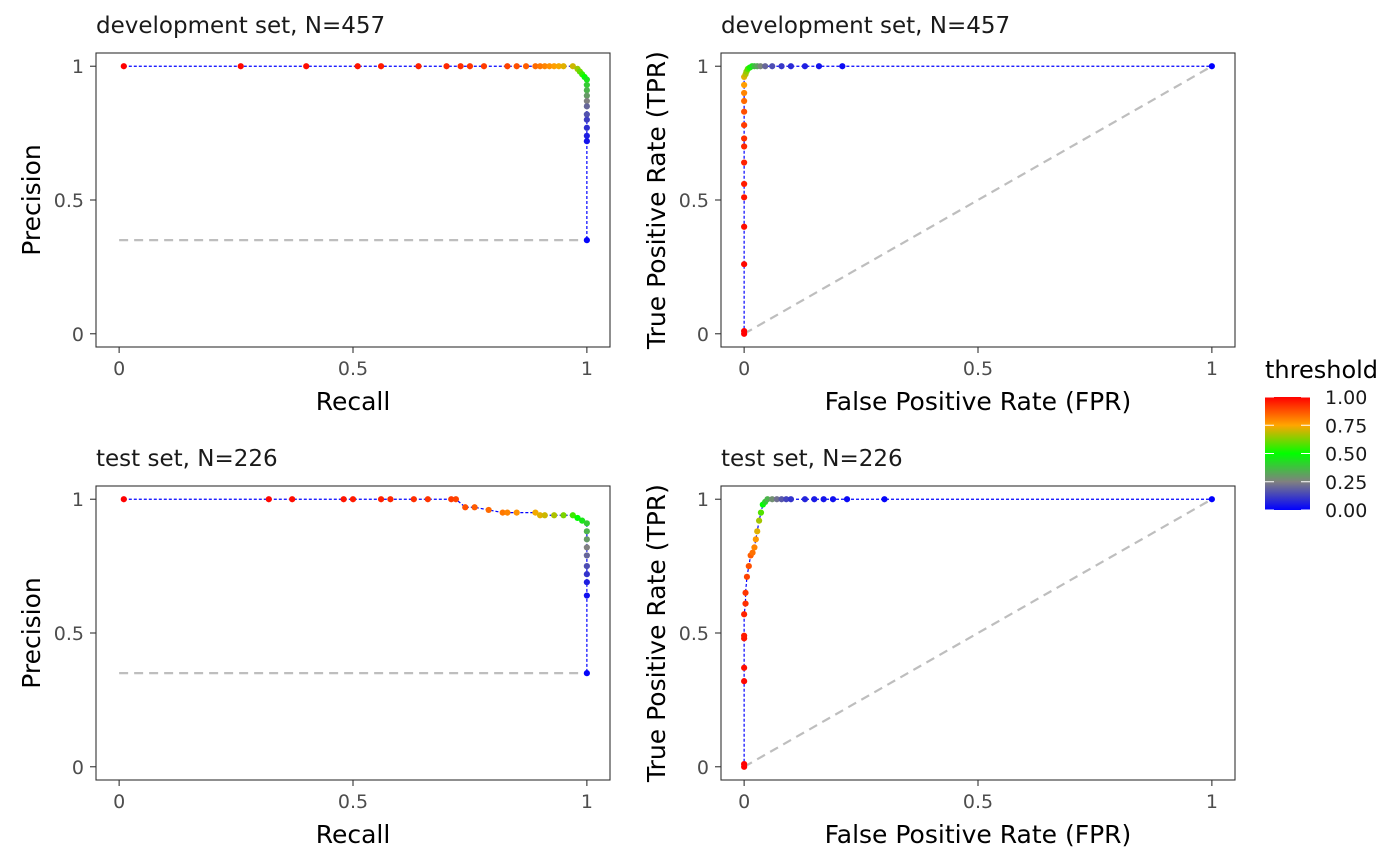 The width and height of the screenshot is (1400, 865). Describe the element at coordinates (353, 200) in the screenshot. I see `panel-border` at that location.